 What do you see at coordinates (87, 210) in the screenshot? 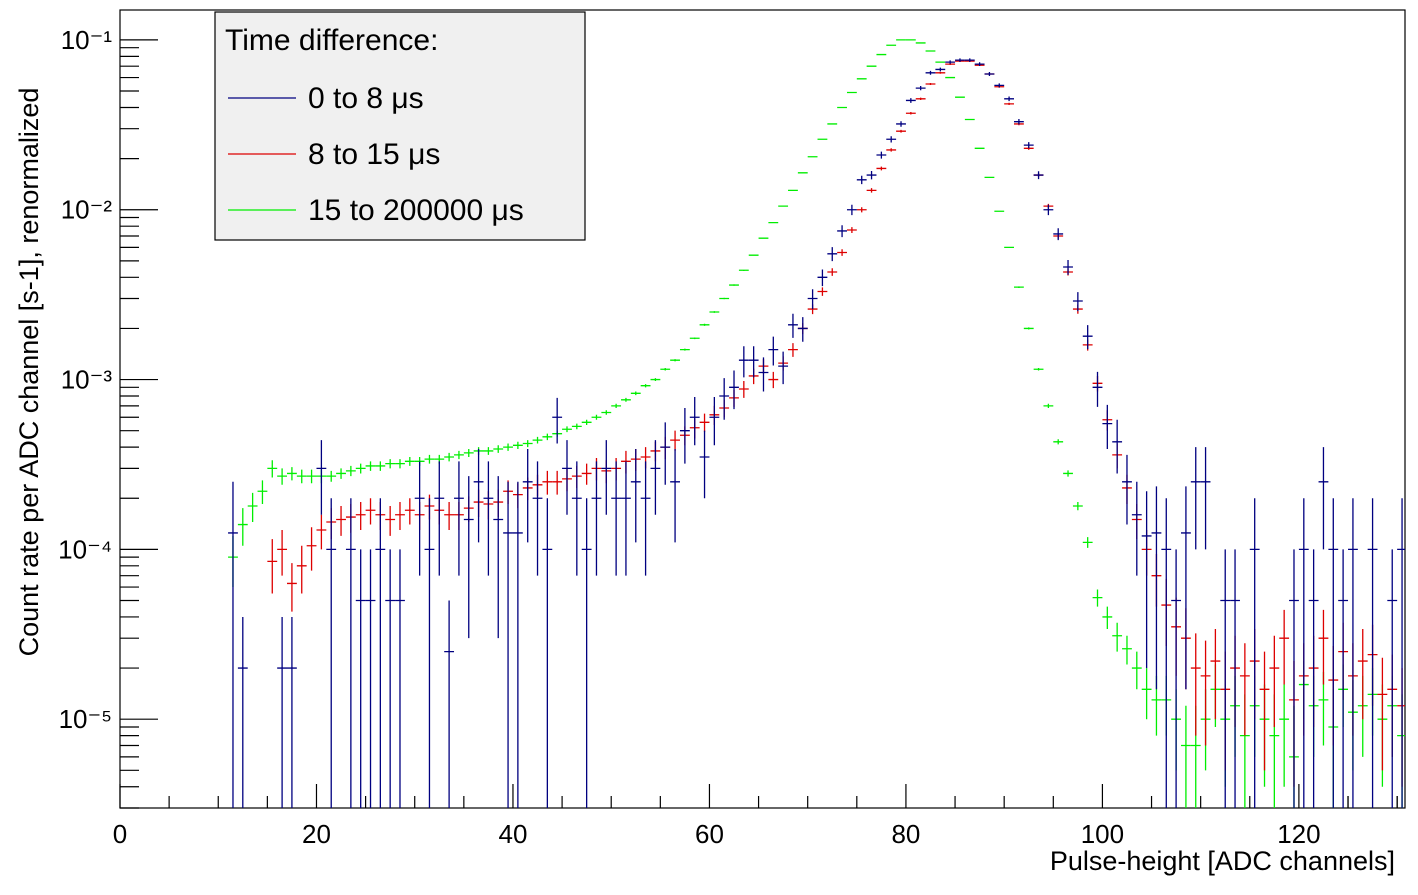
I see `y-tick-label: 10⁻²` at bounding box center [87, 210].